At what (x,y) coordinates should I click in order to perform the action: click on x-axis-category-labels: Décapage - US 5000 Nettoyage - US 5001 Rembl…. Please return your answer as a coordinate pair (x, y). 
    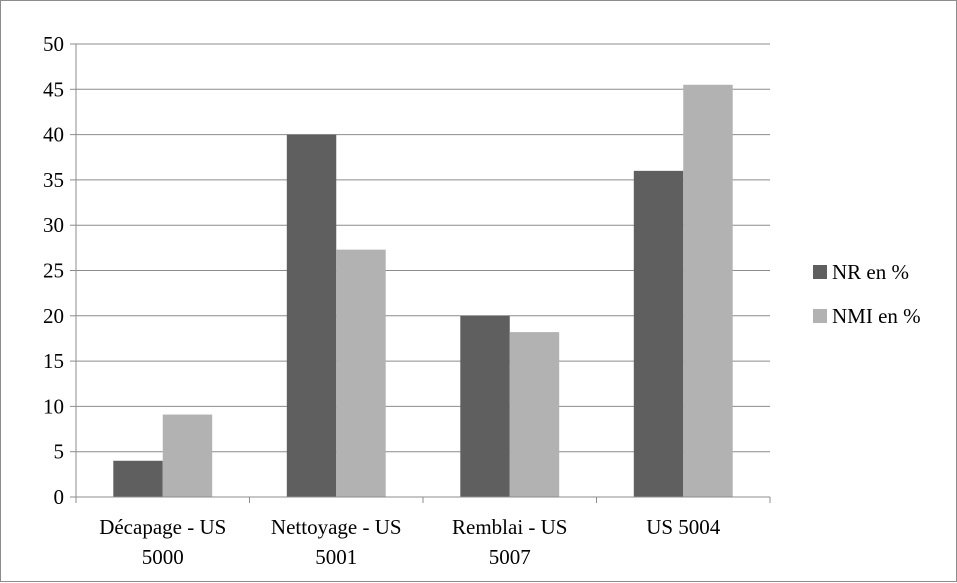
    Looking at the image, I should click on (410, 542).